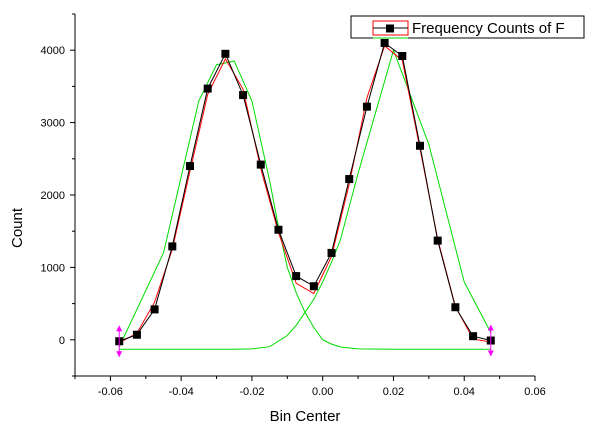 The height and width of the screenshot is (432, 603). Describe the element at coordinates (17, 227) in the screenshot. I see `y-axis-title: Count` at that location.